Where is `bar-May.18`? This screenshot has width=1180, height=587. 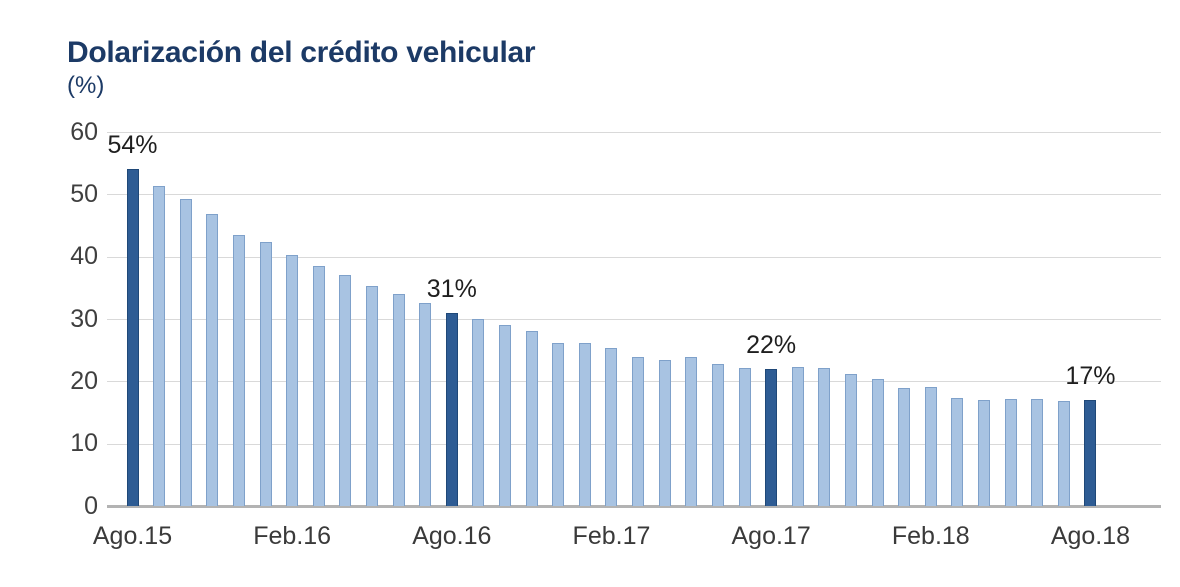 bar-May.18 is located at coordinates (1010, 452).